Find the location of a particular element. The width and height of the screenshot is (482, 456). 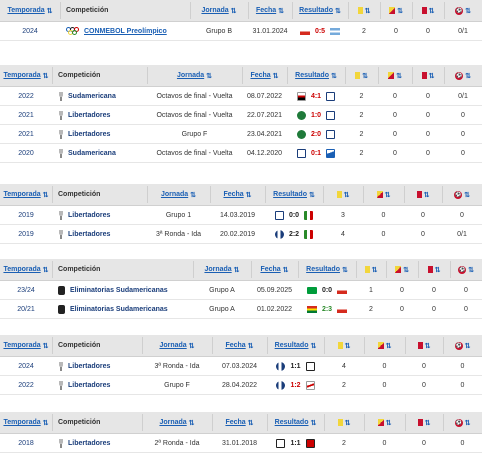

competition-link: Eliminatorias Sudamericanas is located at coordinates (119, 309).